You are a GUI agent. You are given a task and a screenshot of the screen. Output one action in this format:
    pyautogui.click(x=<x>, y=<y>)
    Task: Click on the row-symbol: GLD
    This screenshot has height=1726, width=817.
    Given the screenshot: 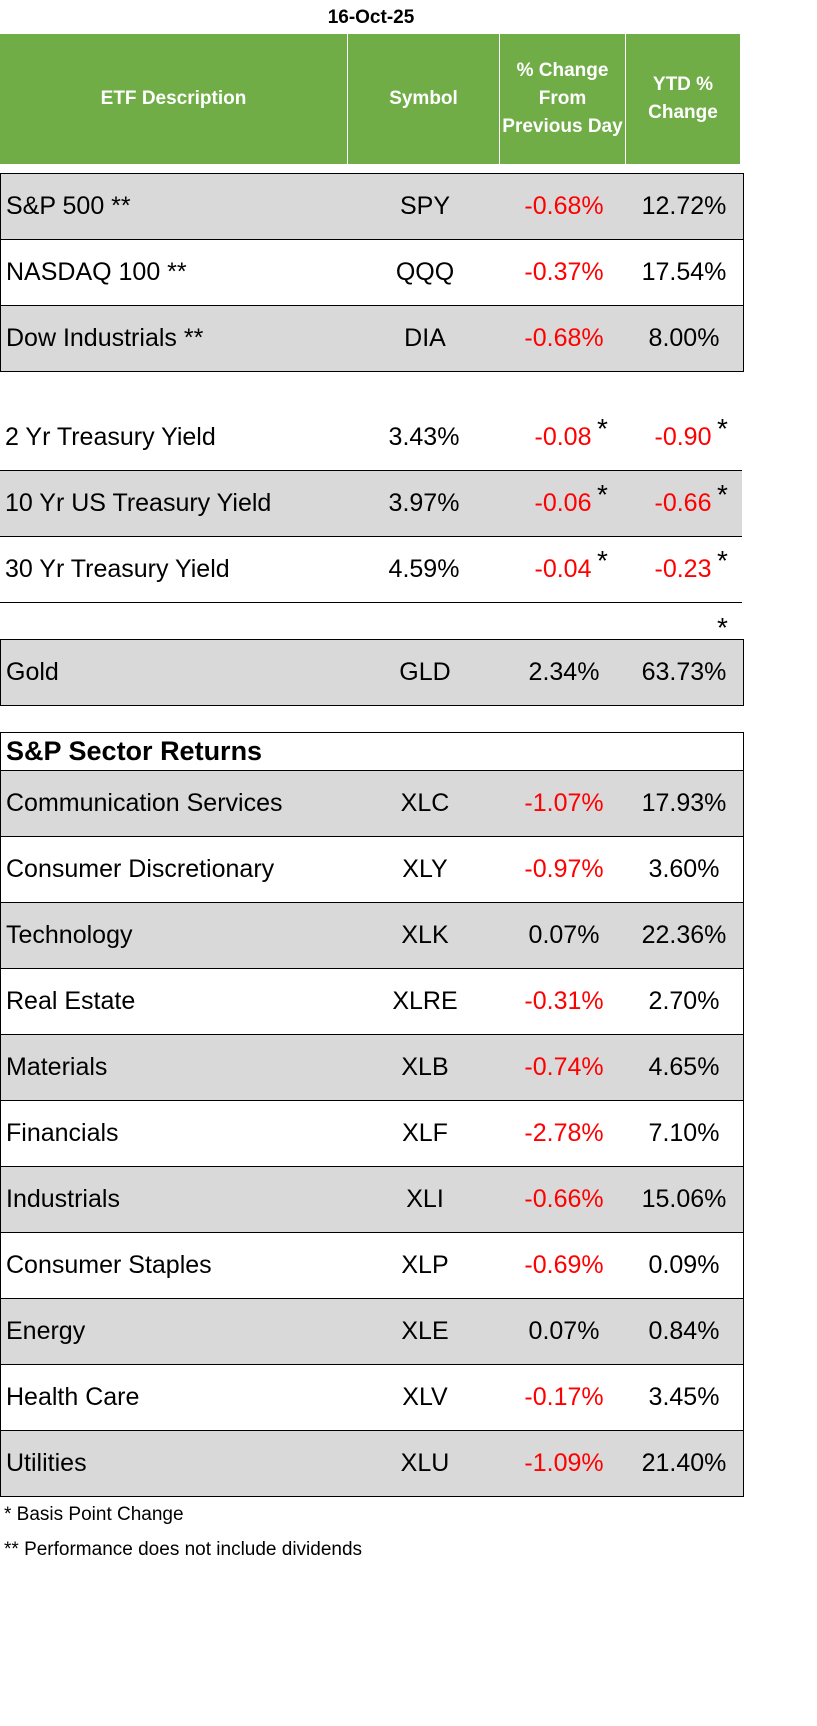 What is the action you would take?
    pyautogui.click(x=425, y=672)
    